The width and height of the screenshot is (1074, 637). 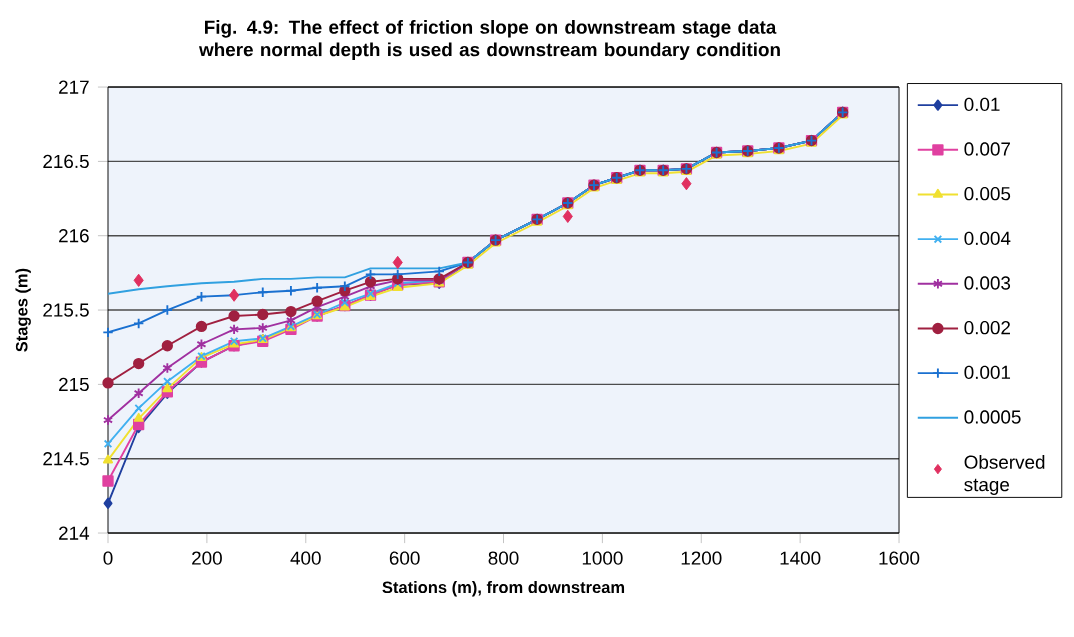 I want to click on y-tick-label: 216, so click(x=74, y=236).